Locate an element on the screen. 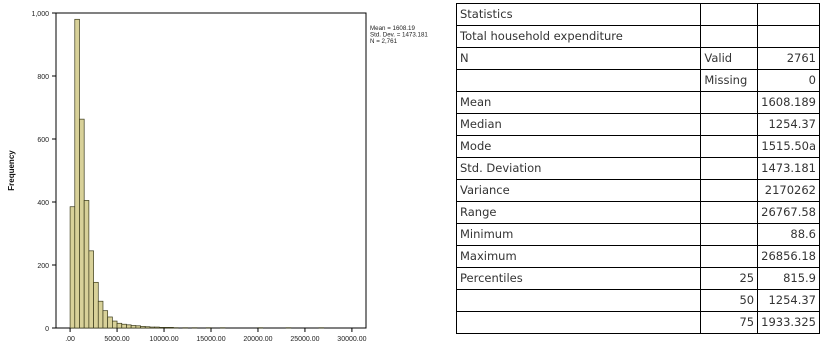 The width and height of the screenshot is (824, 346). table-variable-name: Total household expenditure is located at coordinates (578, 36).